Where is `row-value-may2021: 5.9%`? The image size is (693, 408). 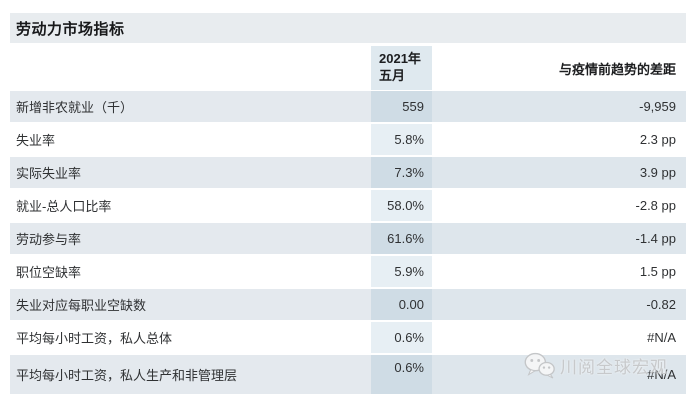 row-value-may2021: 5.9% is located at coordinates (401, 271).